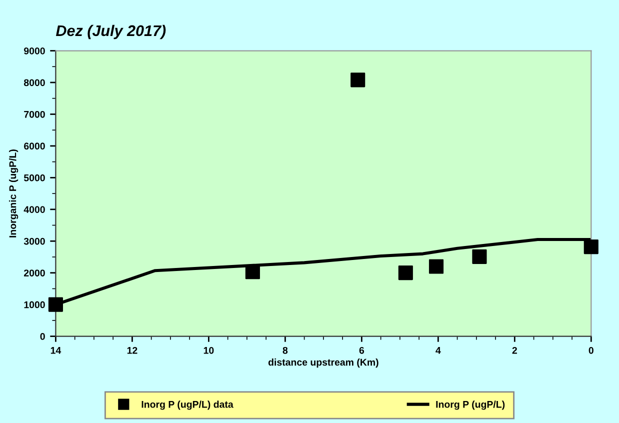 The width and height of the screenshot is (619, 423). What do you see at coordinates (591, 350) in the screenshot?
I see `x-tick-label: 0` at bounding box center [591, 350].